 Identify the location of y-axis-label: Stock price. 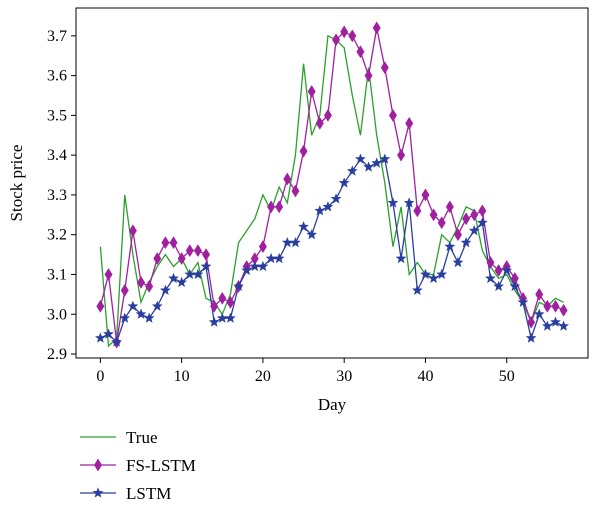
(16, 183).